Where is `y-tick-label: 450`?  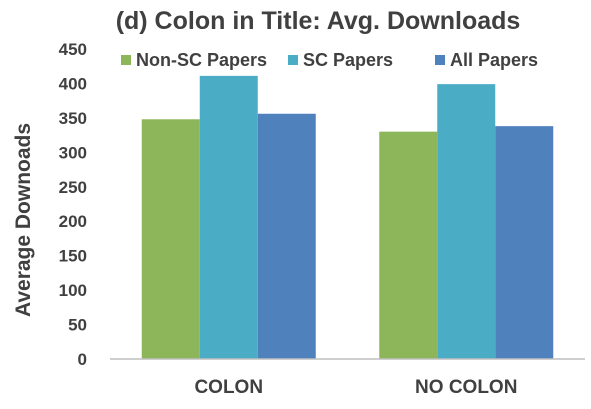
y-tick-label: 450 is located at coordinates (73, 49).